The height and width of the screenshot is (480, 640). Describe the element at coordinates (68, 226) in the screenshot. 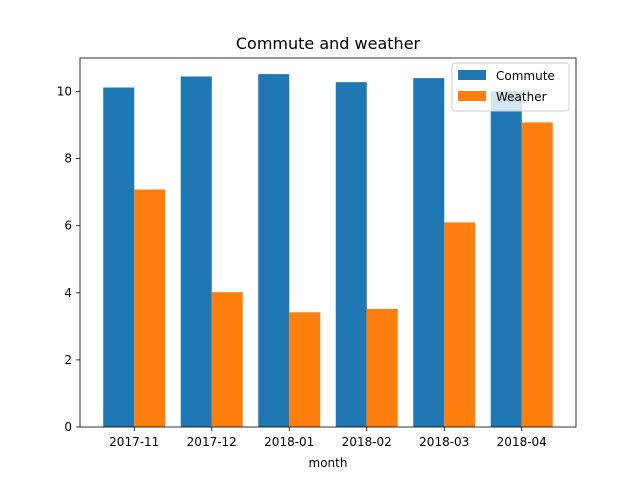

I see `y-tick-label: 6` at that location.